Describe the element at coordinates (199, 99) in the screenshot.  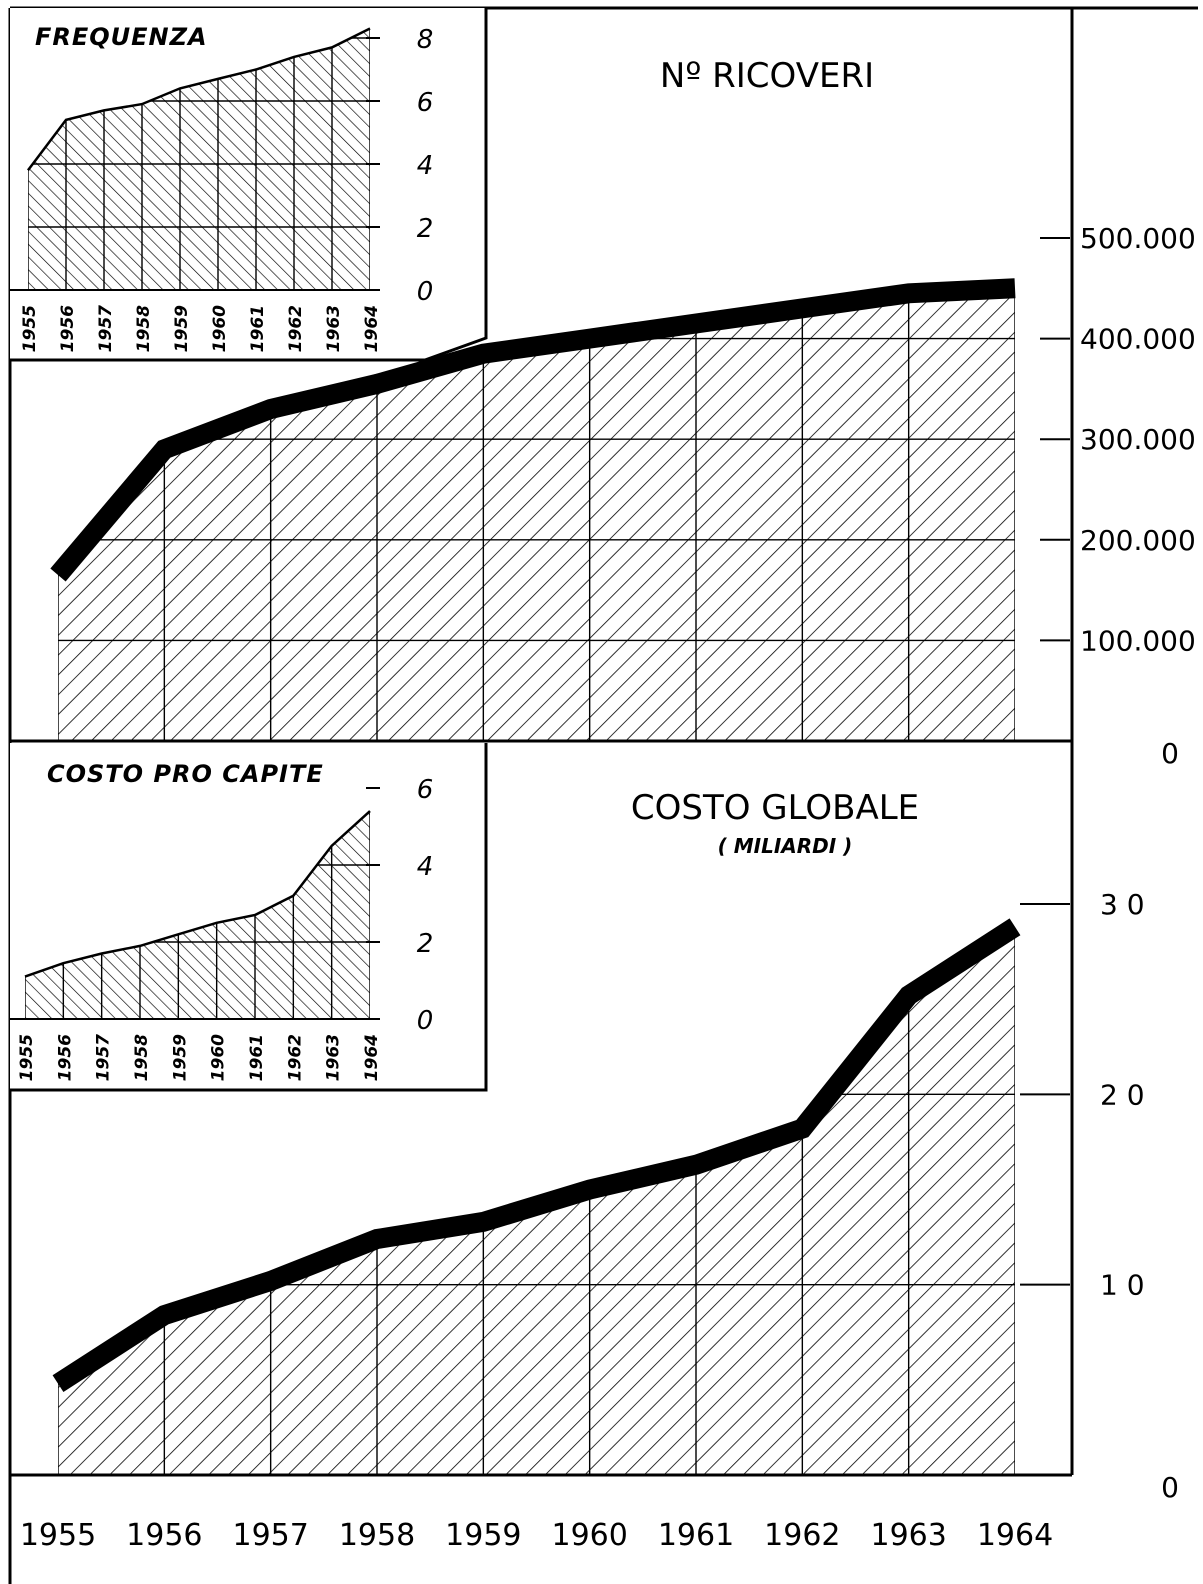
I see `frequenza-line` at that location.